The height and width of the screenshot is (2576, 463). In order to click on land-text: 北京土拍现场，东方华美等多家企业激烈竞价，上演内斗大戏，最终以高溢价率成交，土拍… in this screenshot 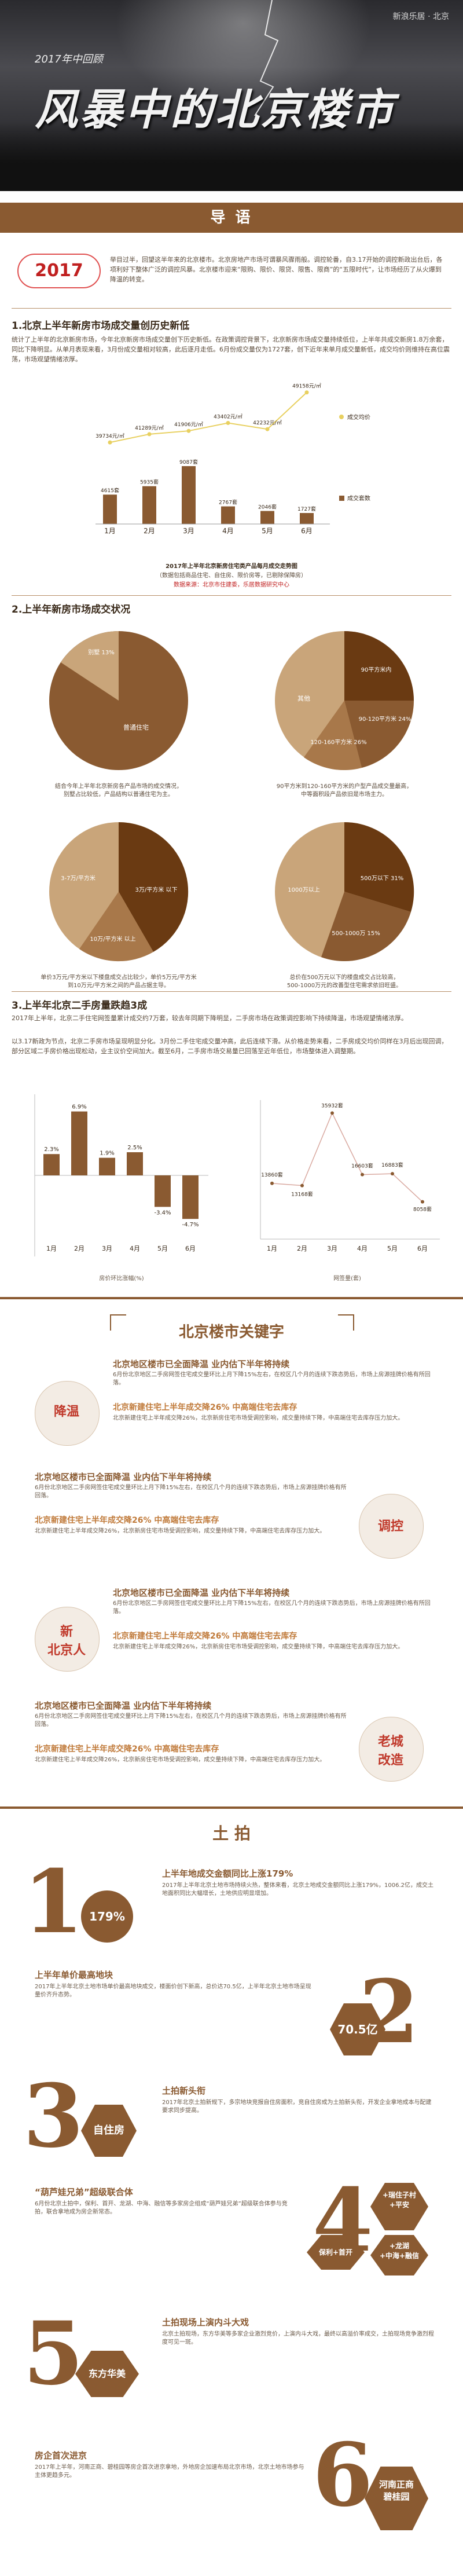, I will do `click(298, 2338)`.